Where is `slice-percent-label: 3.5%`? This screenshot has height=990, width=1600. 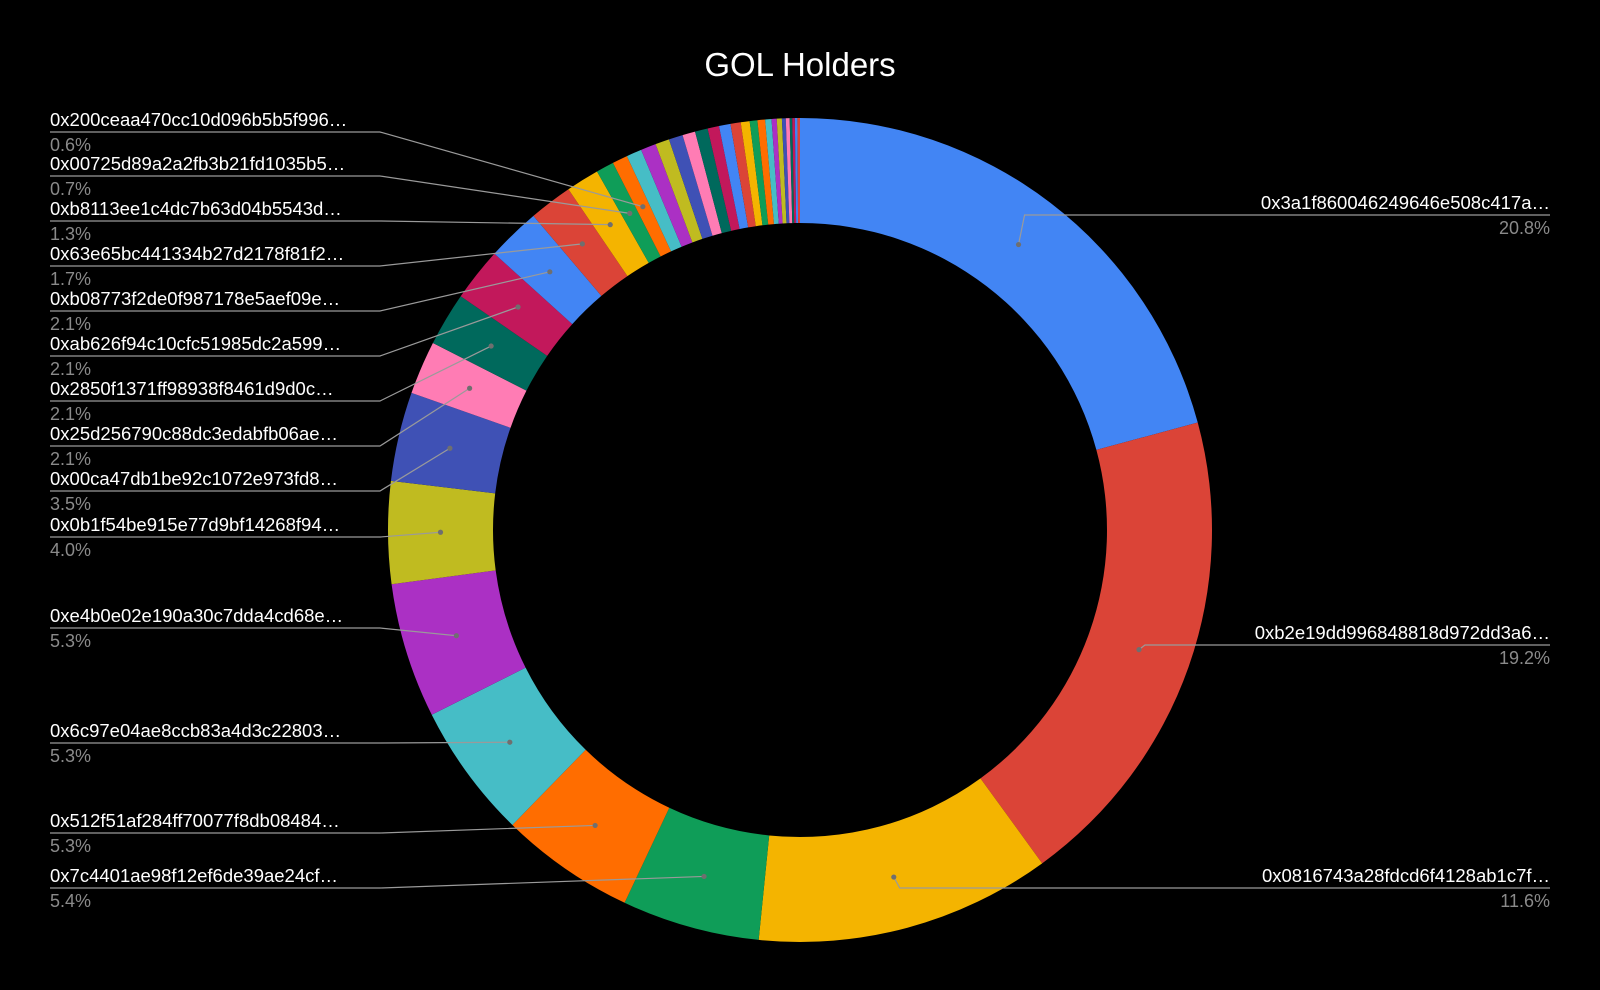 slice-percent-label: 3.5% is located at coordinates (70, 504).